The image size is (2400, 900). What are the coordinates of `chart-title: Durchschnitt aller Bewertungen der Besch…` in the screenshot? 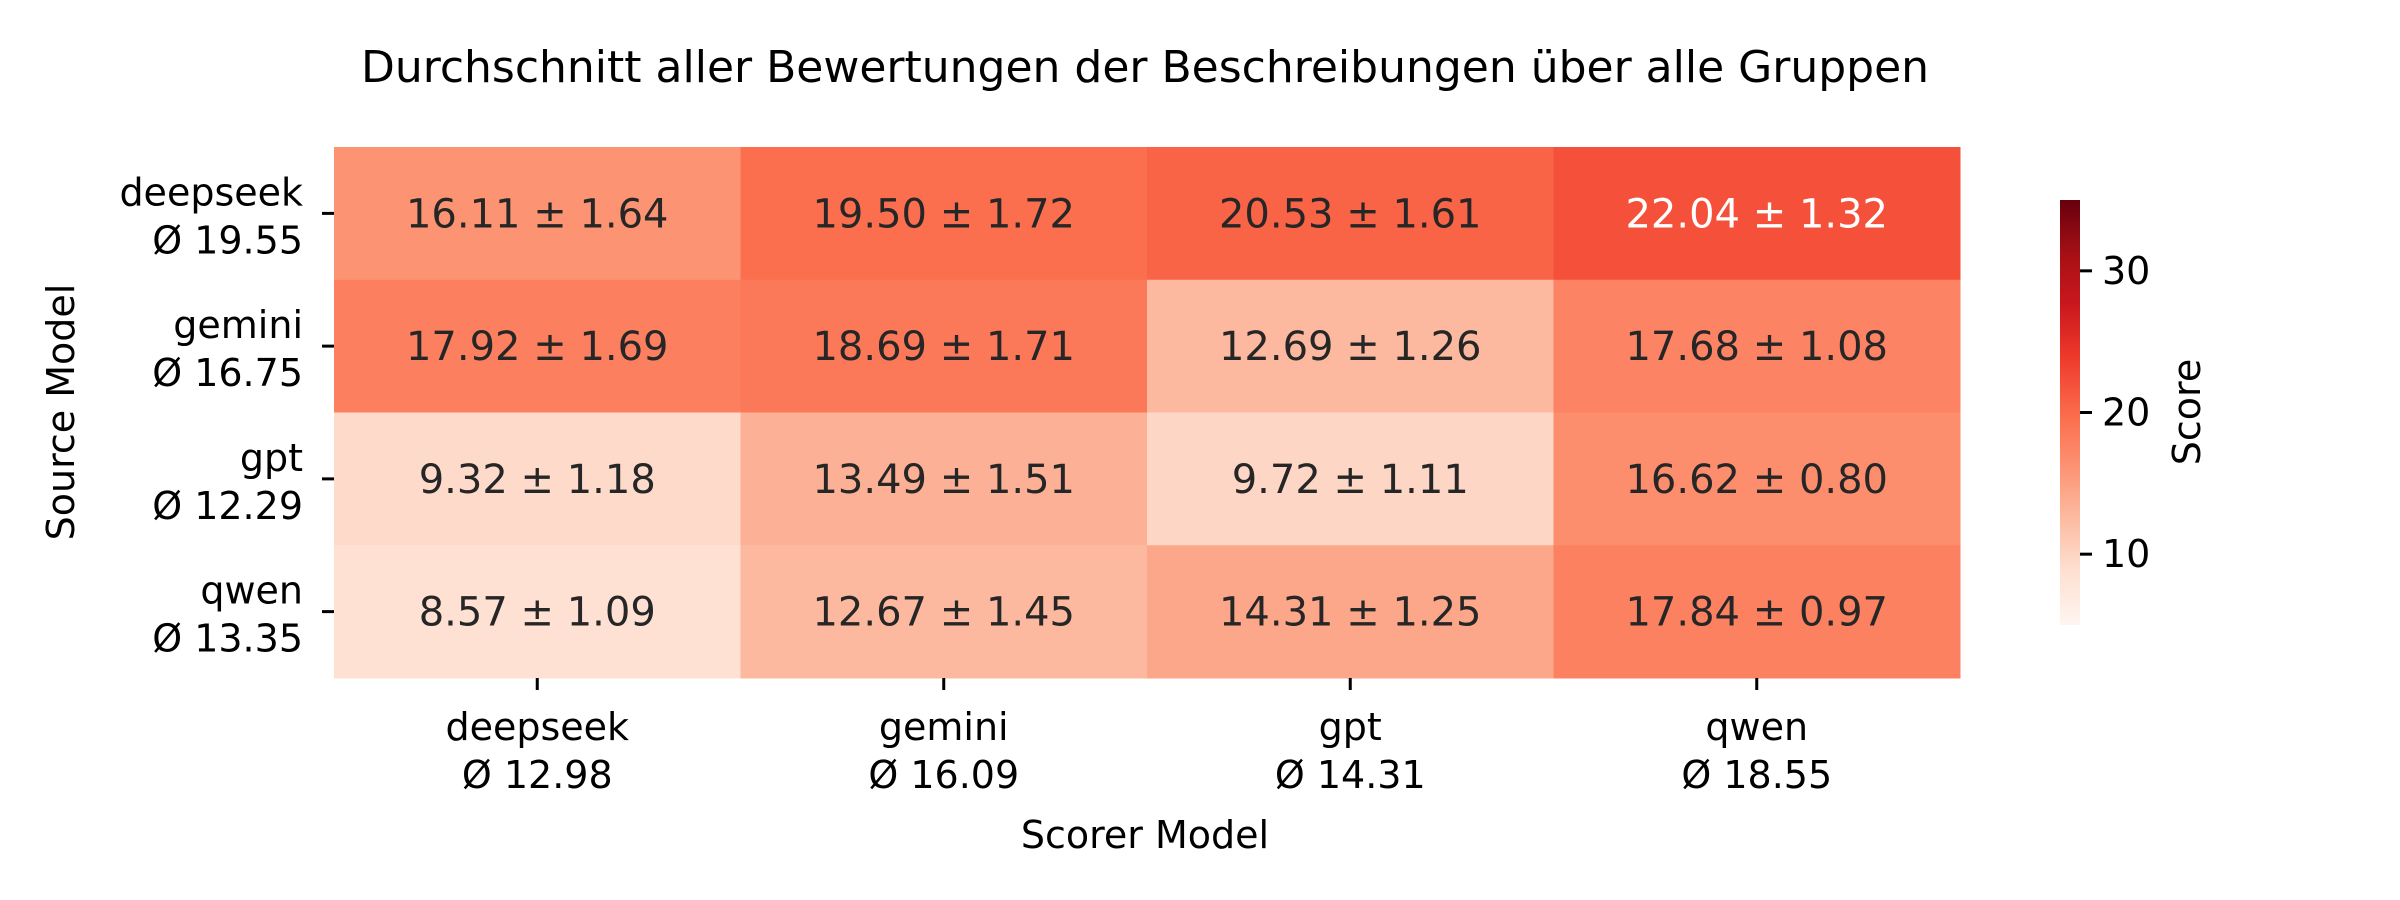 It's located at (1145, 67).